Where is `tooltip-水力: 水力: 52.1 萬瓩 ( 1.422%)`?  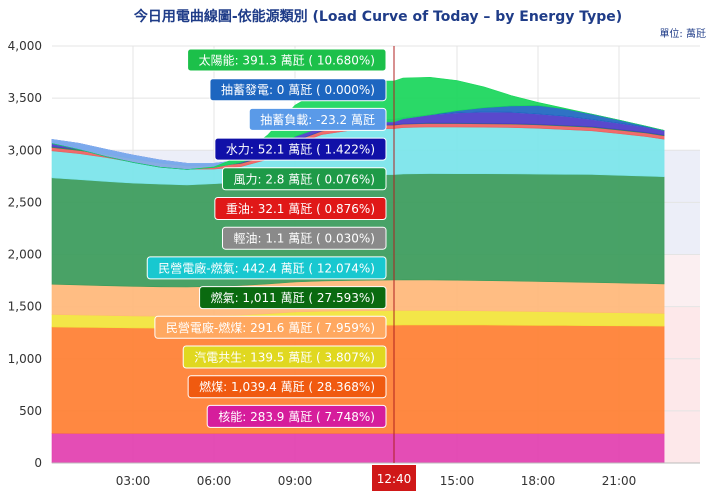 tooltip-水力: 水力: 52.1 萬瓩 ( 1.422%) is located at coordinates (300, 149).